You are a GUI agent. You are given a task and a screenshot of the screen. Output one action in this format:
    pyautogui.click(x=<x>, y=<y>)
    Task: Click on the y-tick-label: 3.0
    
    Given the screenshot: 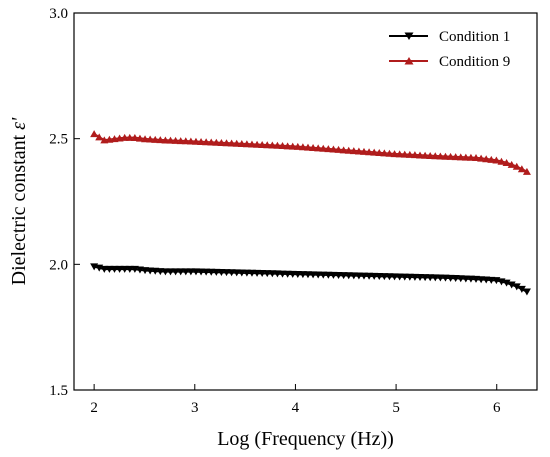 What is the action you would take?
    pyautogui.click(x=58, y=14)
    